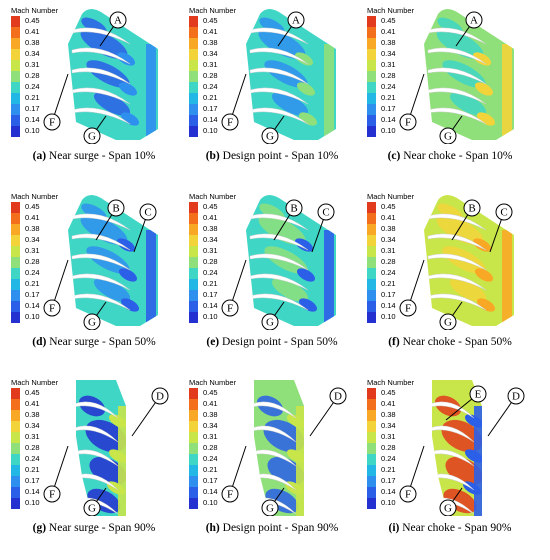 This screenshot has height=560, width=550. I want to click on colorbar-tick-label: 0.10, so click(210, 316).